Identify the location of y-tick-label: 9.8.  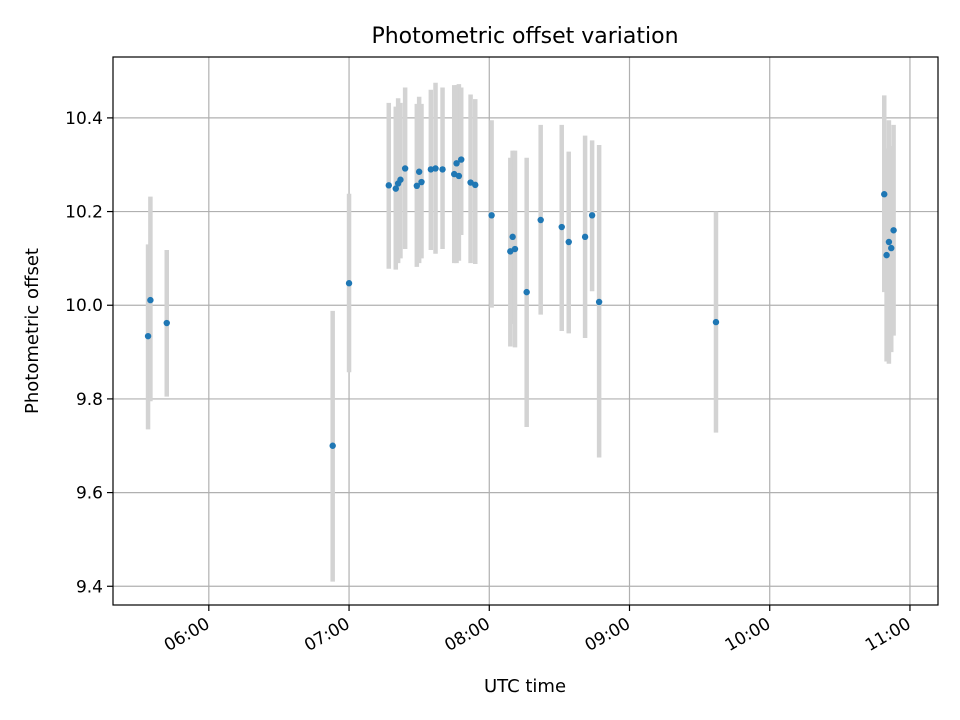
(89, 400).